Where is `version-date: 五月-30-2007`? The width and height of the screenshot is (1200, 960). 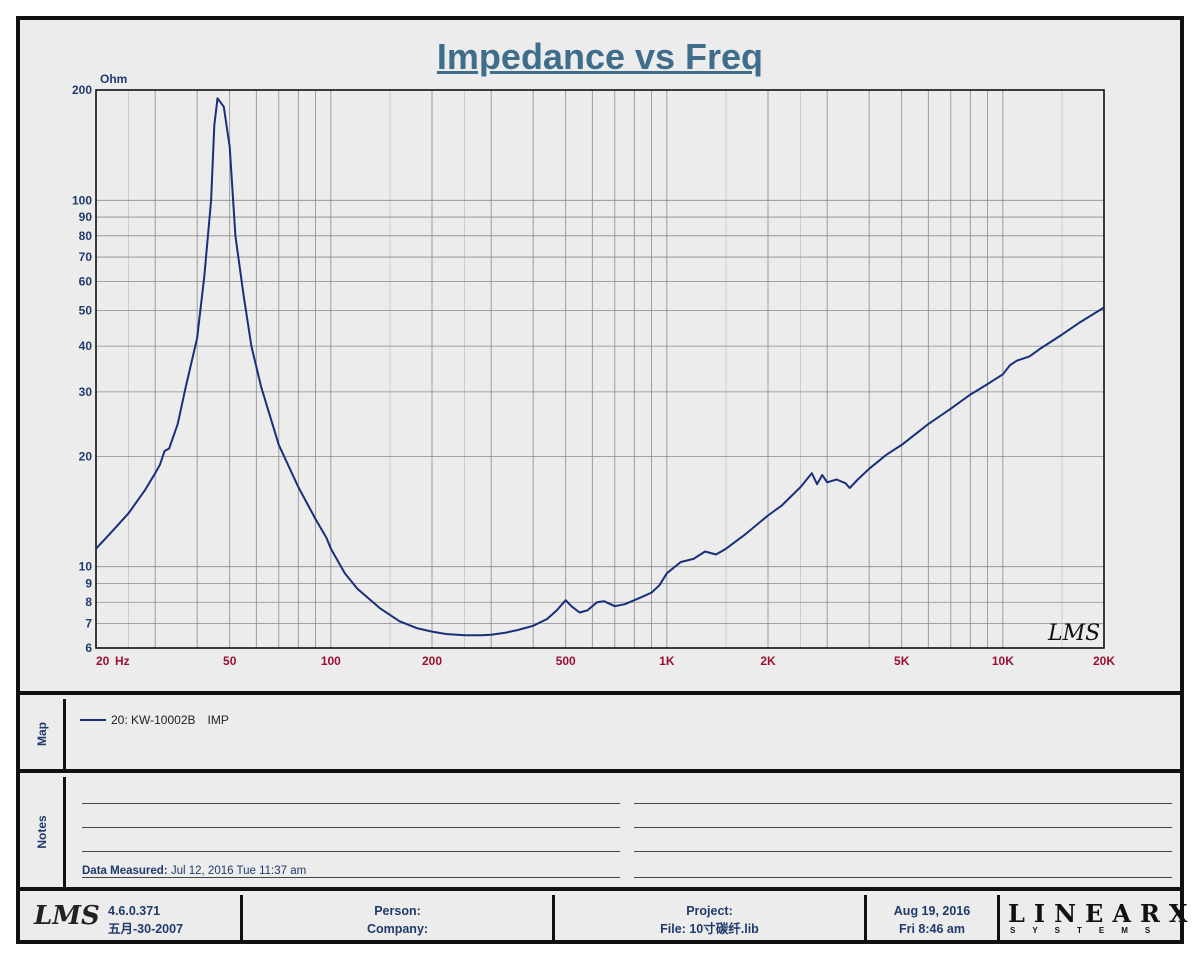 version-date: 五月-30-2007 is located at coordinates (146, 929).